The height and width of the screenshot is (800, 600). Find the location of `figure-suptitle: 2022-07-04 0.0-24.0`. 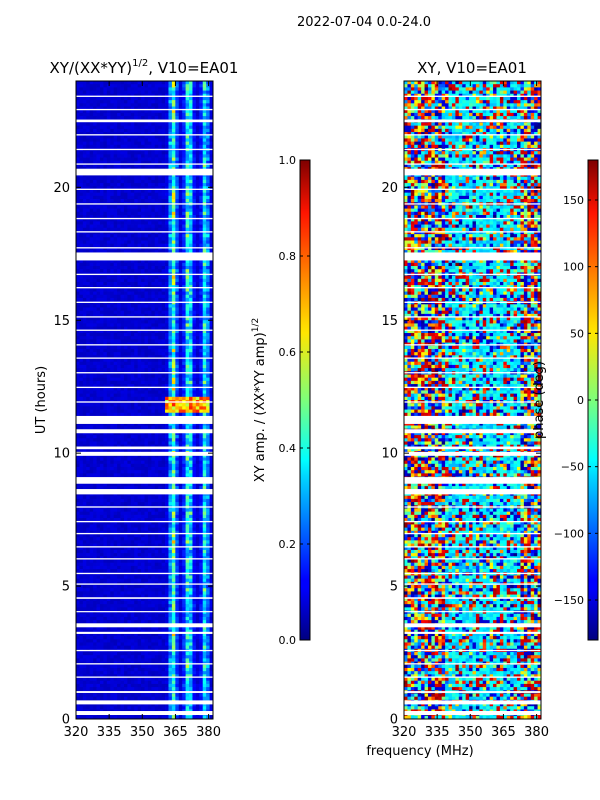

figure-suptitle: 2022-07-04 0.0-24.0 is located at coordinates (364, 22).